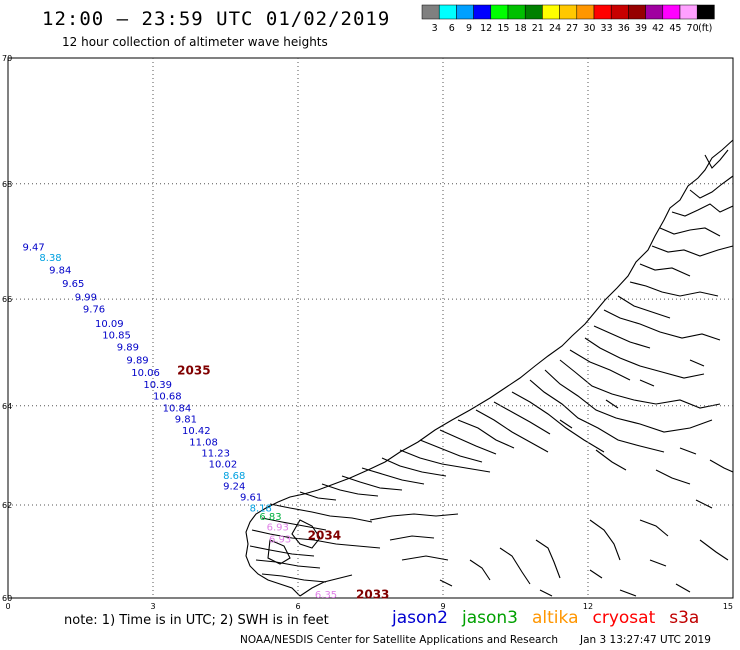  I want to click on swh-value-label: 10.85, so click(116, 336).